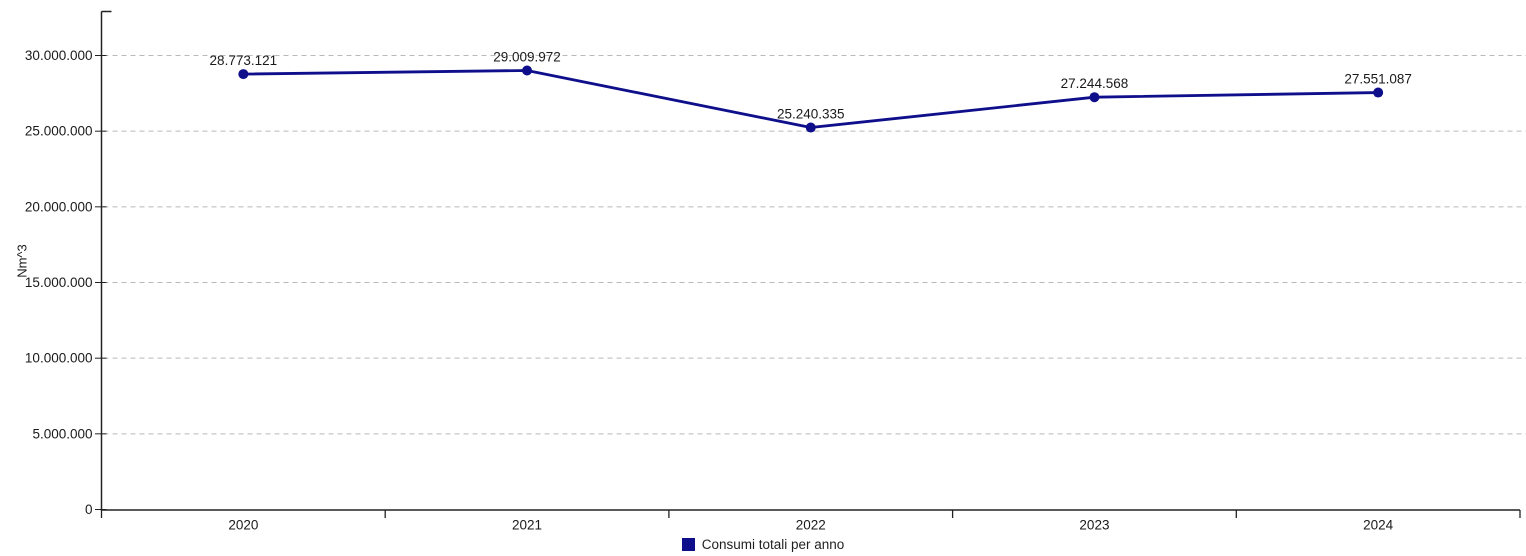 The height and width of the screenshot is (556, 1526). What do you see at coordinates (89, 509) in the screenshot?
I see `y-tick-label: 0` at bounding box center [89, 509].